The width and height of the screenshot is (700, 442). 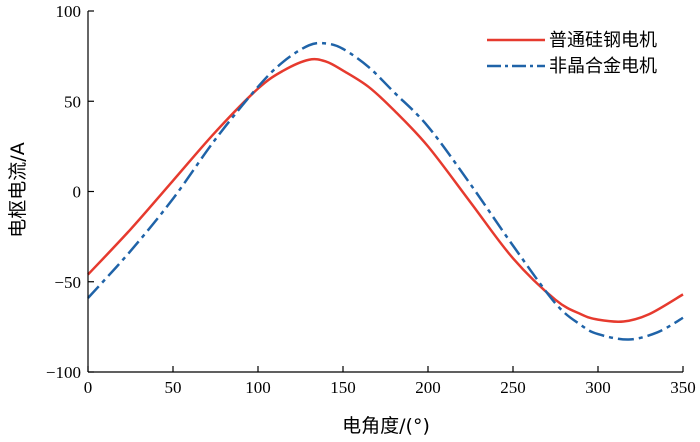 What do you see at coordinates (428, 387) in the screenshot?
I see `x-tick-label: 200` at bounding box center [428, 387].